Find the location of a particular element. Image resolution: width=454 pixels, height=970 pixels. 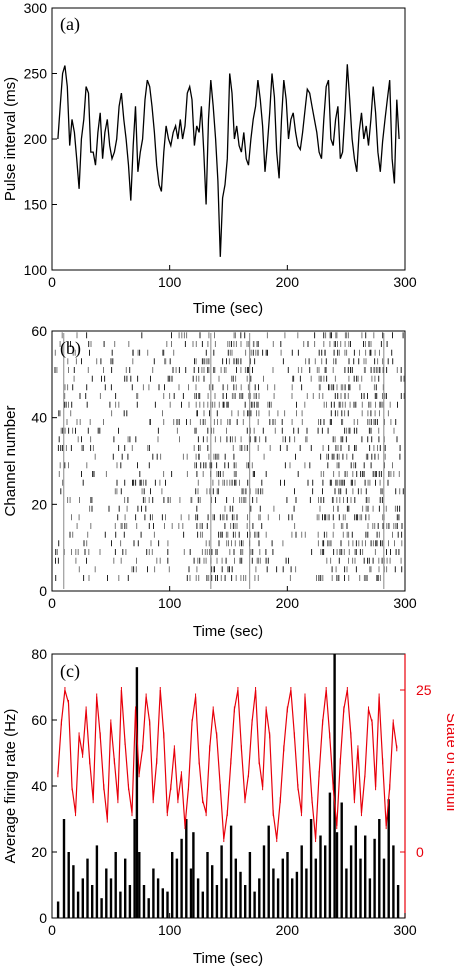

y-tick-label: 250 is located at coordinates (36, 74).